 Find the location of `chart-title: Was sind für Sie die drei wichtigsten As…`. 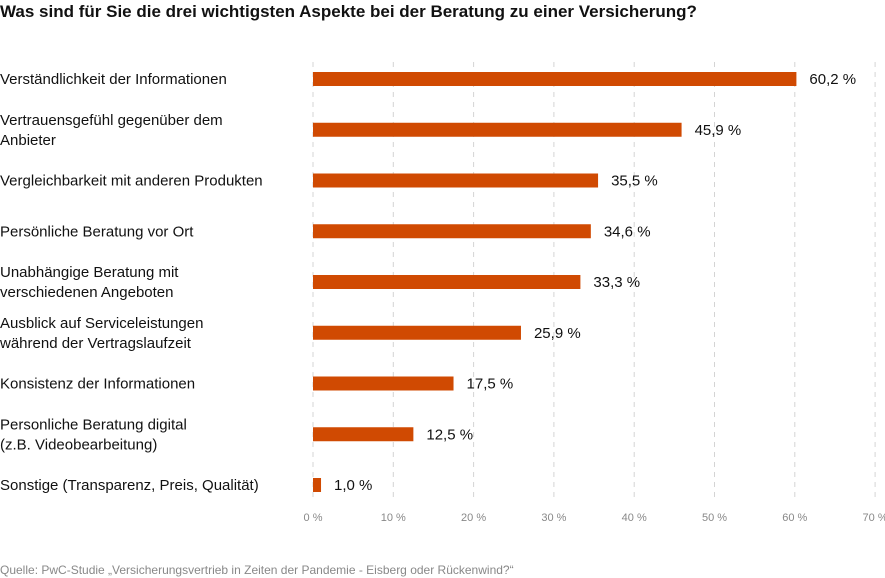

chart-title: Was sind für Sie die drei wichtigsten As… is located at coordinates (348, 11).